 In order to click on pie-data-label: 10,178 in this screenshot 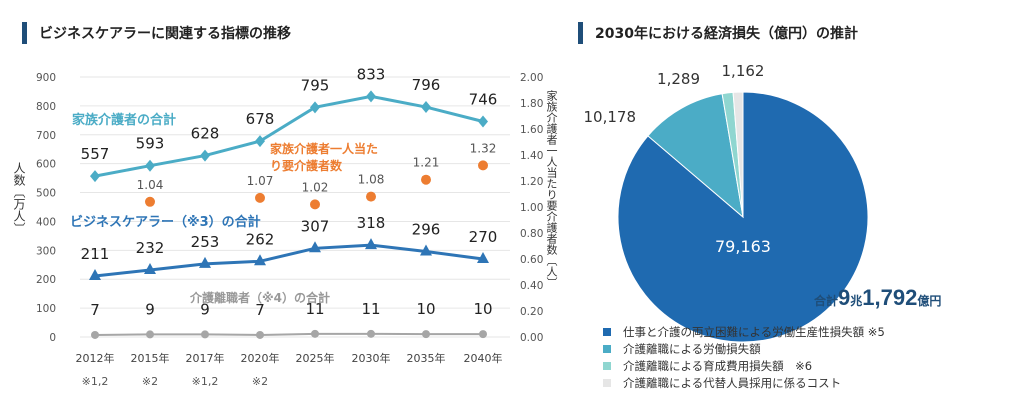, I will do `click(610, 117)`.